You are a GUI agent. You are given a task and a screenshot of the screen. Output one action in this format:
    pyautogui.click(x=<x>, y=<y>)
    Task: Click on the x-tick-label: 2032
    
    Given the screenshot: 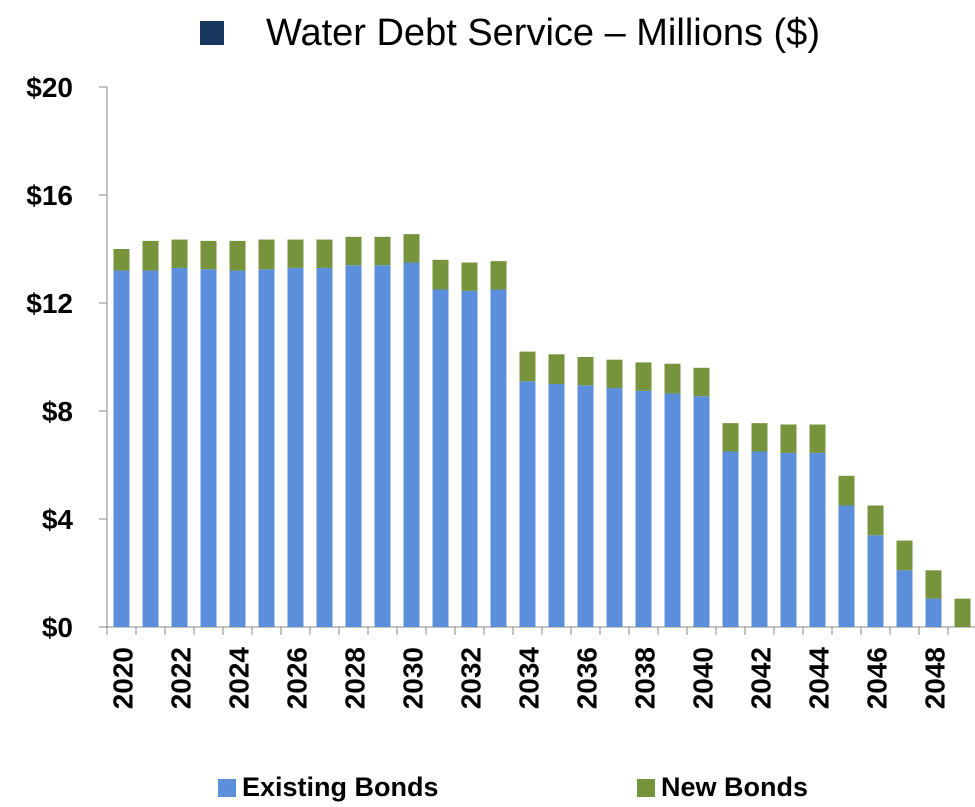 What is the action you would take?
    pyautogui.click(x=471, y=678)
    